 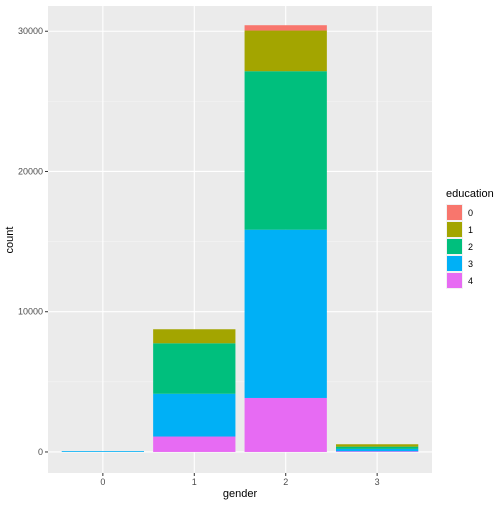 I want to click on x-tick-label: 3, so click(x=377, y=482).